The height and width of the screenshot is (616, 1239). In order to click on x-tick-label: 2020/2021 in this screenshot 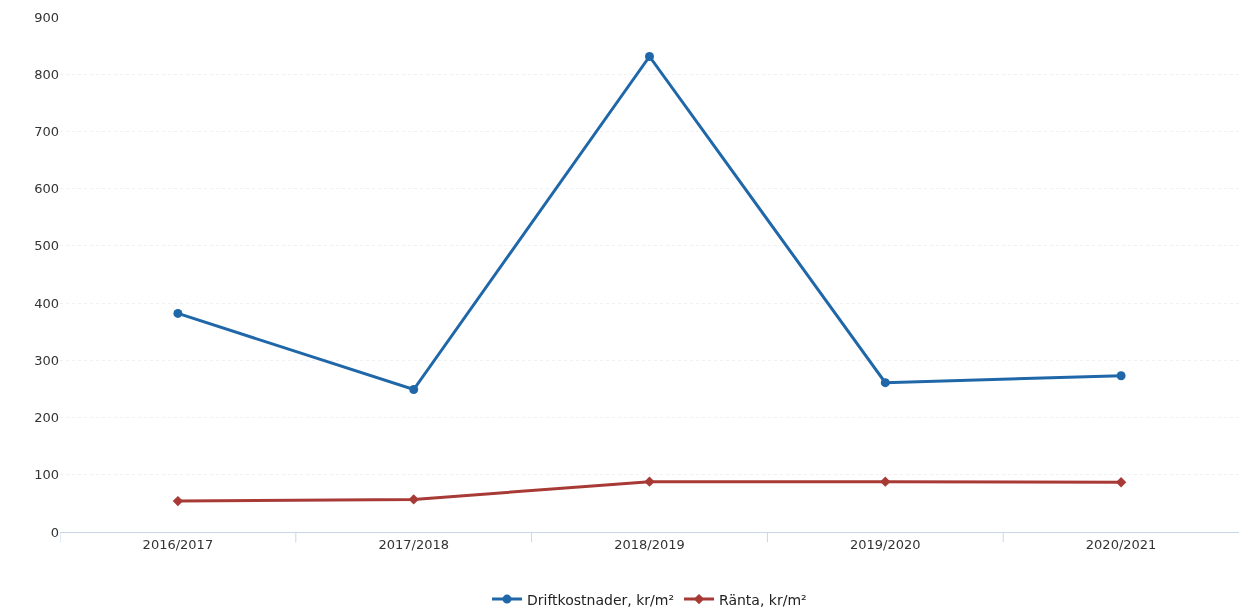, I will do `click(1121, 544)`.